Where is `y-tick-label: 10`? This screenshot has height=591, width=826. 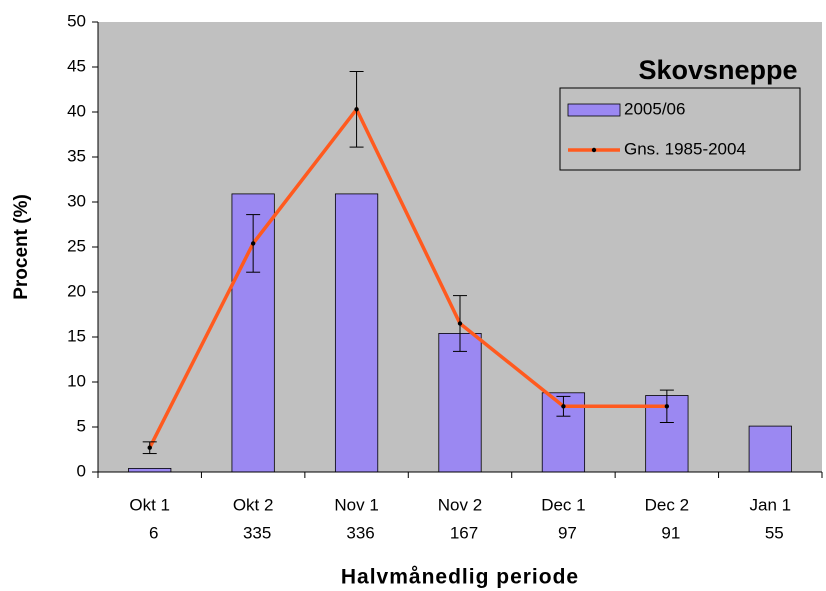
y-tick-label: 10 is located at coordinates (76, 380).